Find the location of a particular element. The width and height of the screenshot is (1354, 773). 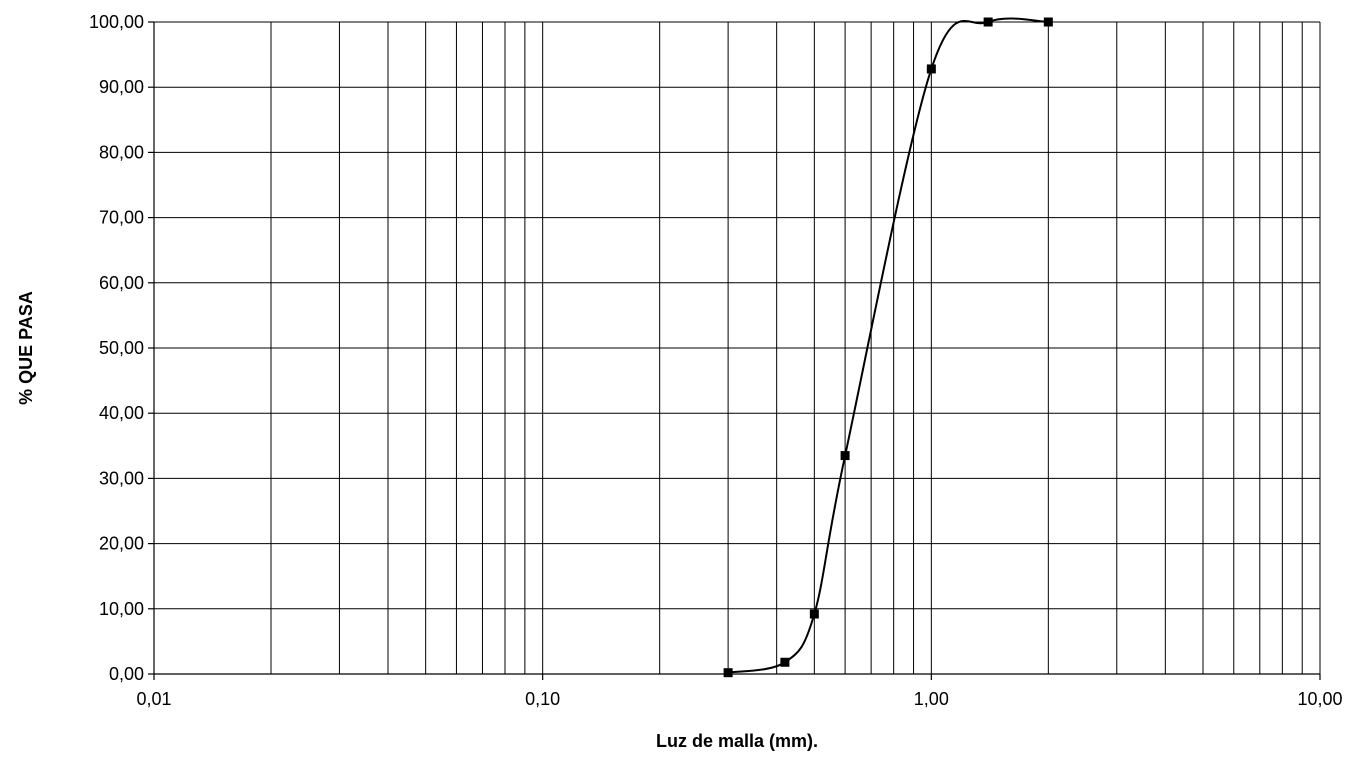

x-tick-labels: 0,01 0,10 1,00 10,00 is located at coordinates (739, 699).